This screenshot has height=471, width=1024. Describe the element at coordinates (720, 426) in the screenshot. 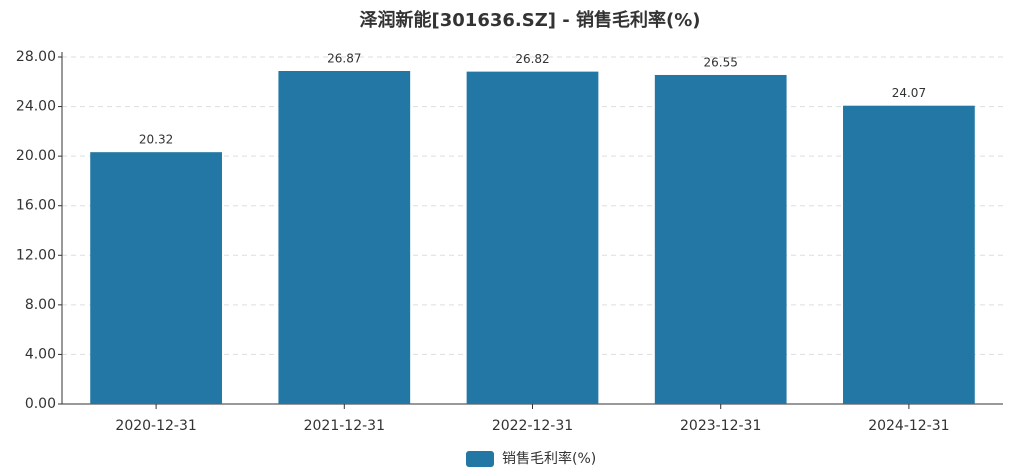

I see `x-tick-label: 2023-12-31` at that location.